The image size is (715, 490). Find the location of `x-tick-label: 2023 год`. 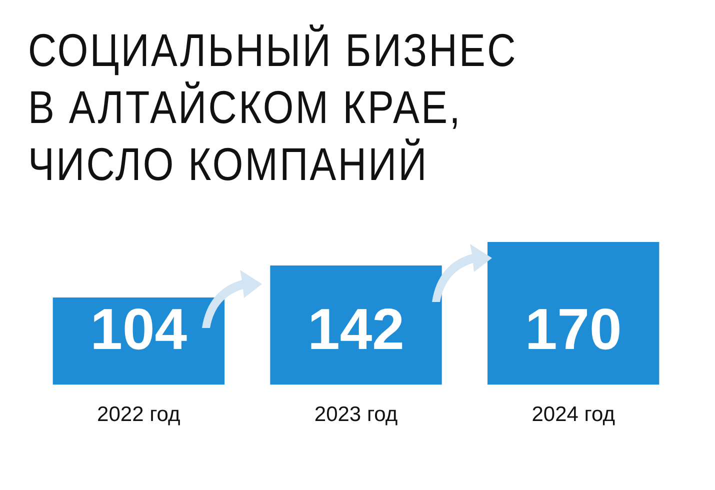

x-tick-label: 2023 год is located at coordinates (356, 414).